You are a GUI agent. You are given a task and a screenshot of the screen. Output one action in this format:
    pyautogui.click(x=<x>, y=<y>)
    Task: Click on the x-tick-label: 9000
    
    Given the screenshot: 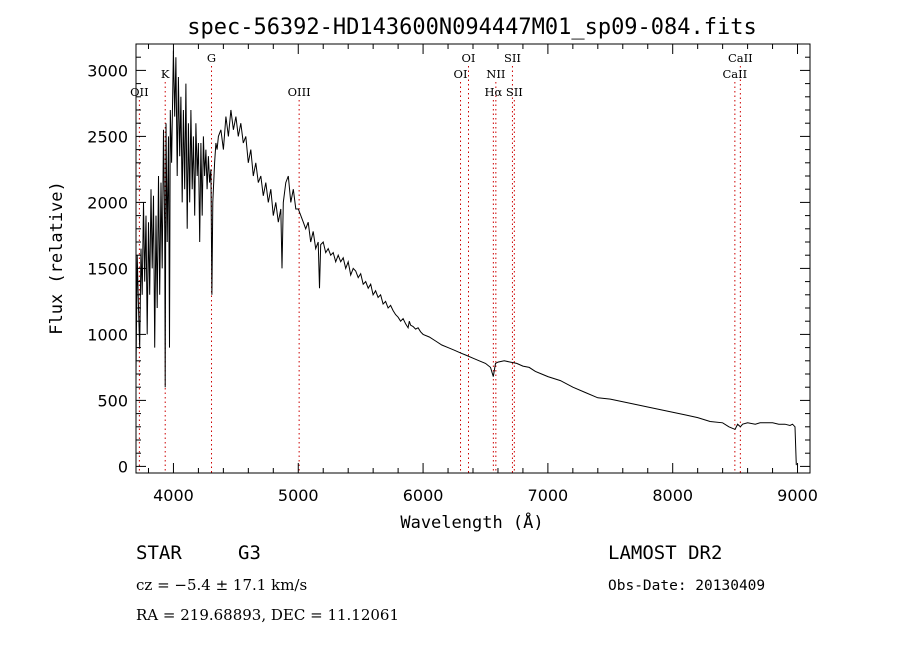 What is the action you would take?
    pyautogui.click(x=797, y=495)
    